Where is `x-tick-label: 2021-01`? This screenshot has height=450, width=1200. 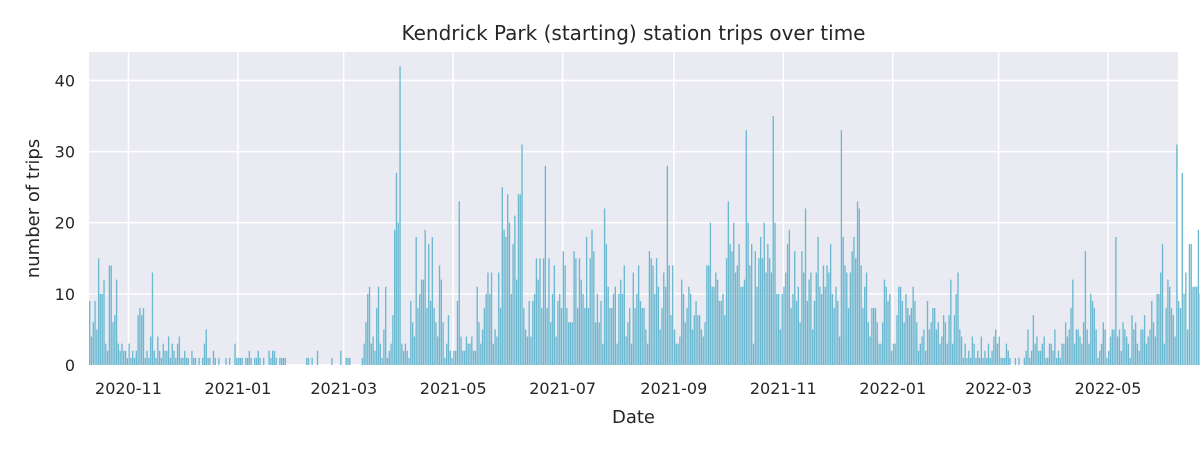 x-tick-label: 2021-01 is located at coordinates (237, 388).